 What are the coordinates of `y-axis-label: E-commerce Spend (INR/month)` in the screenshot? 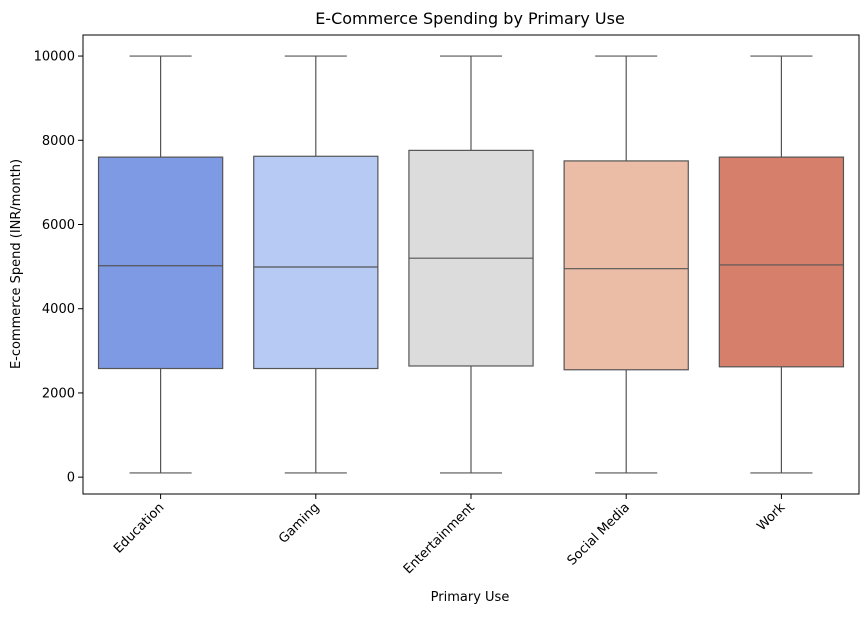 It's located at (16, 264).